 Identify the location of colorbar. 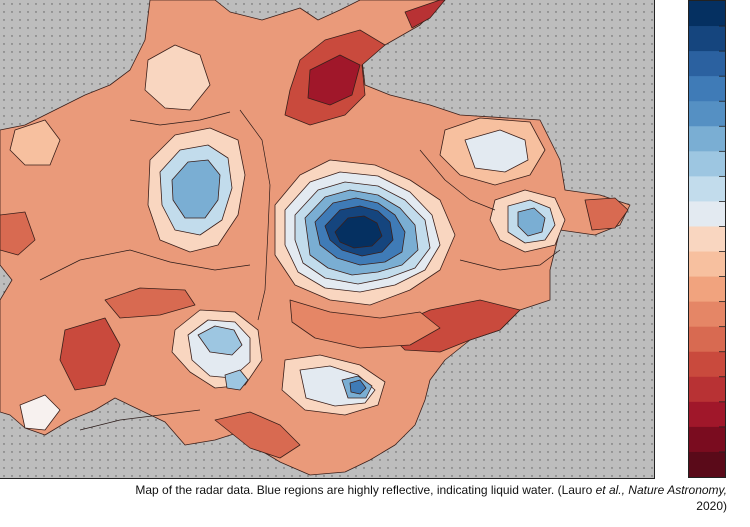
(707, 239).